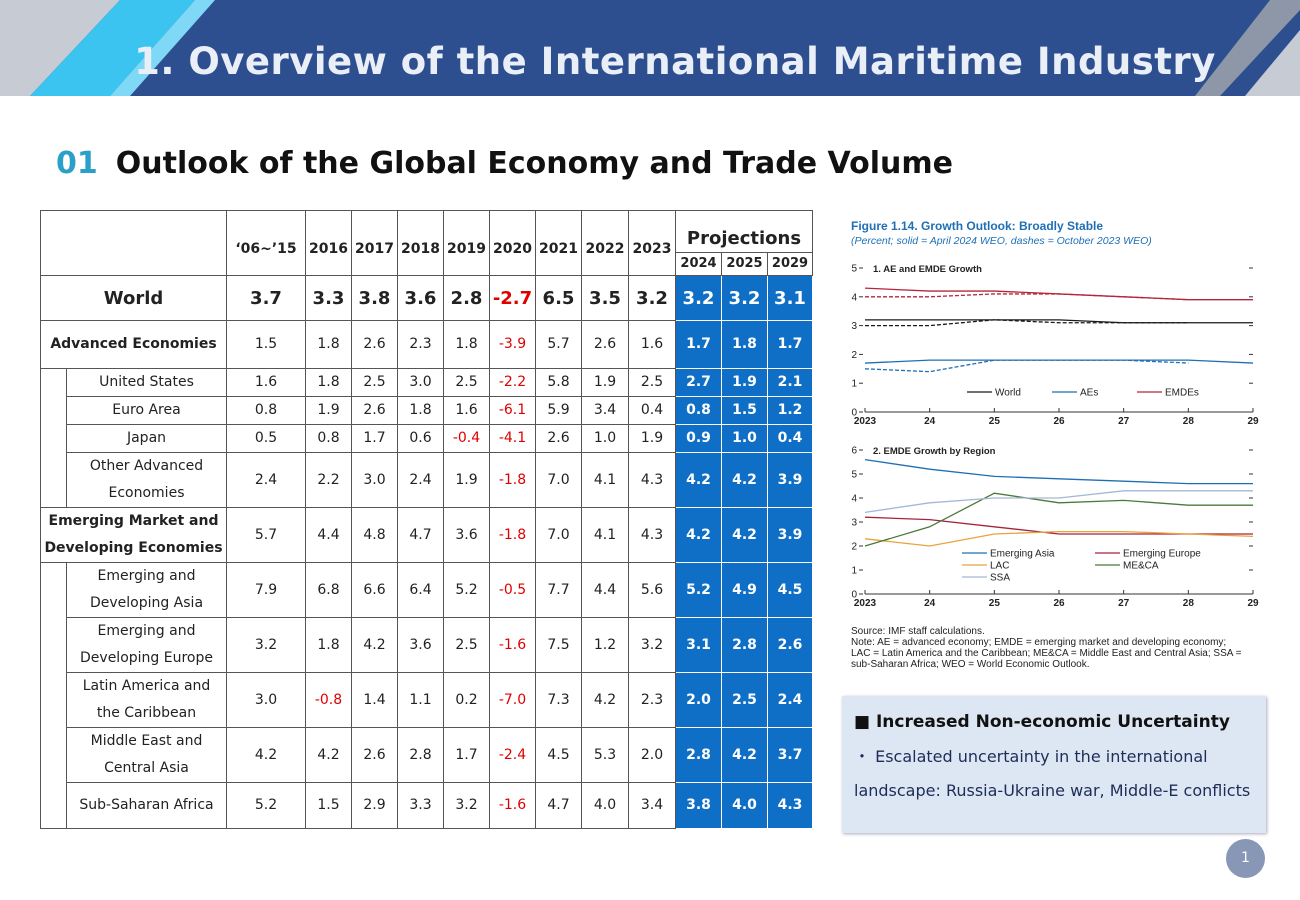 This screenshot has height=900, width=1300. Describe the element at coordinates (865, 603) in the screenshot. I see `x-tick-label: 2023` at that location.